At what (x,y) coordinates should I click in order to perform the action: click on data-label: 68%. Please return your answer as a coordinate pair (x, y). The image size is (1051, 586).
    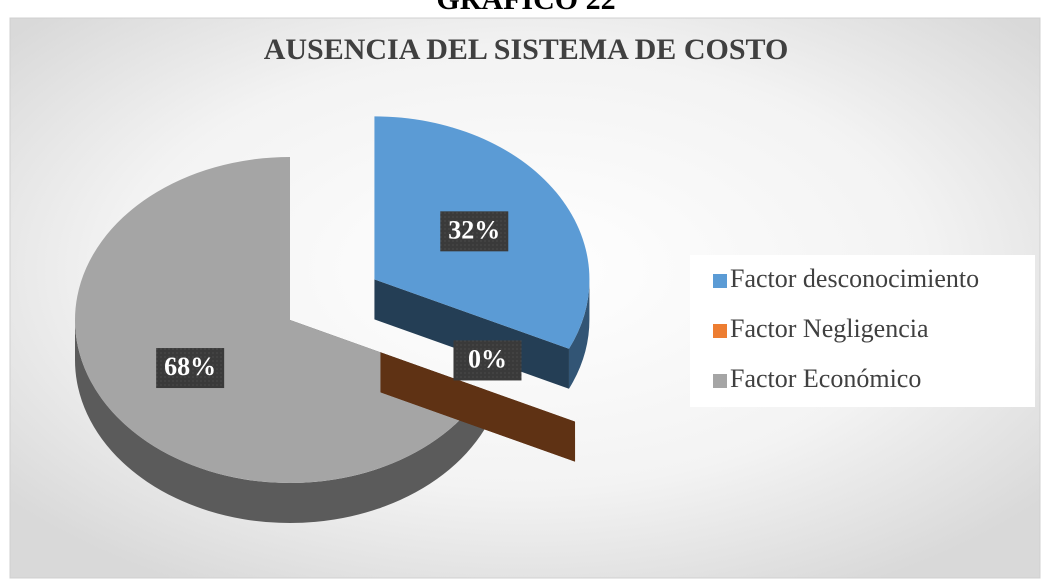
    Looking at the image, I should click on (190, 366).